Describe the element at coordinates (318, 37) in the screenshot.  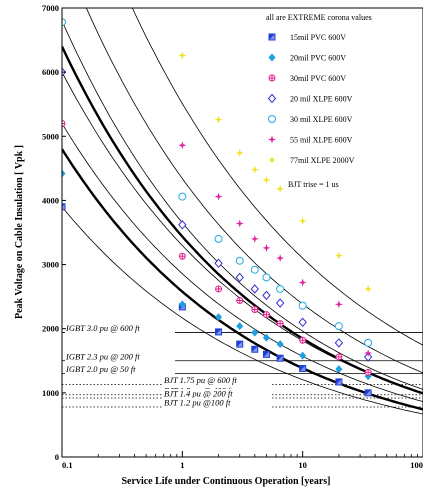
I see `legend-label-0: 15mil PVC 600V` at that location.